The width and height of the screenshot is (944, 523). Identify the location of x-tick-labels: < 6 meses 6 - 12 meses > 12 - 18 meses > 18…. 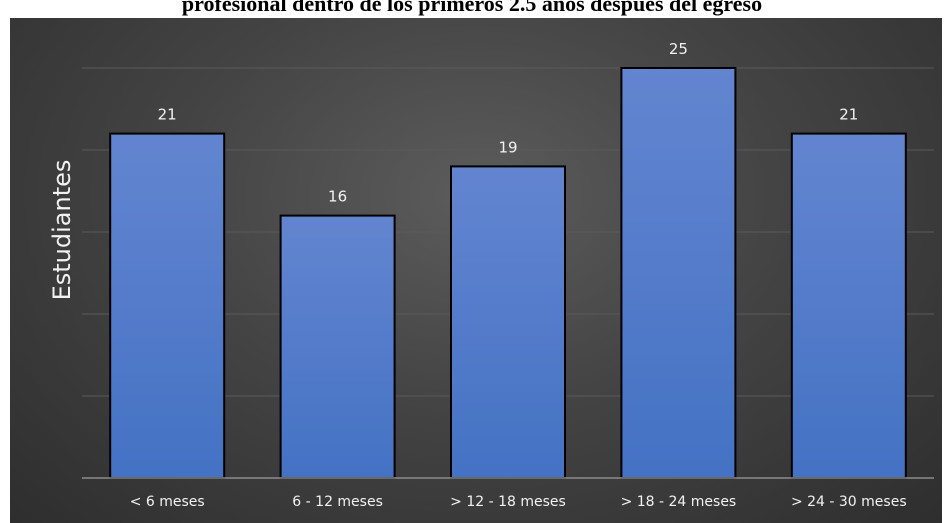
(518, 502).